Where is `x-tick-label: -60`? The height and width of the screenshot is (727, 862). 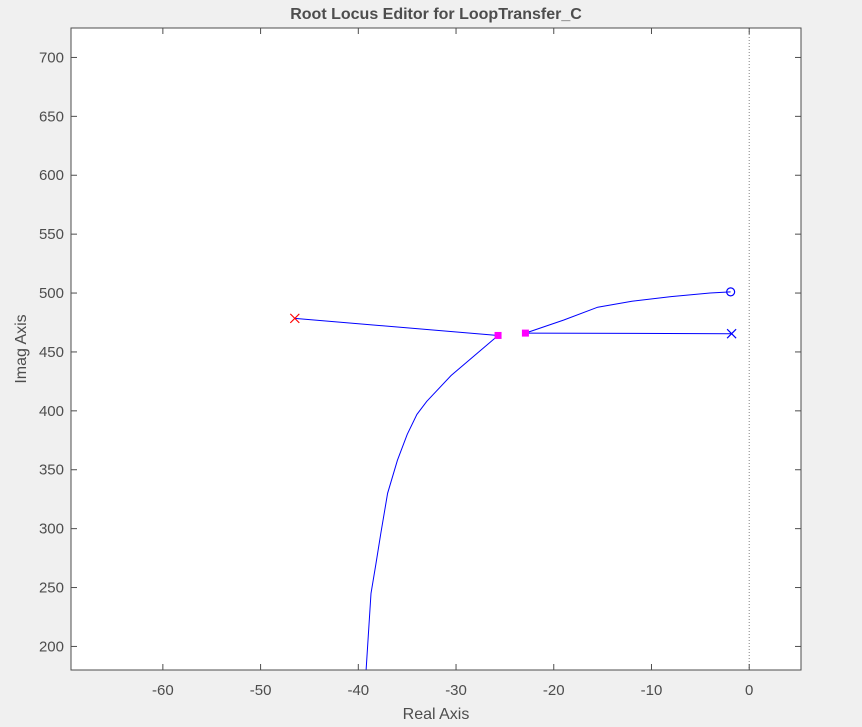 x-tick-label: -60 is located at coordinates (163, 690).